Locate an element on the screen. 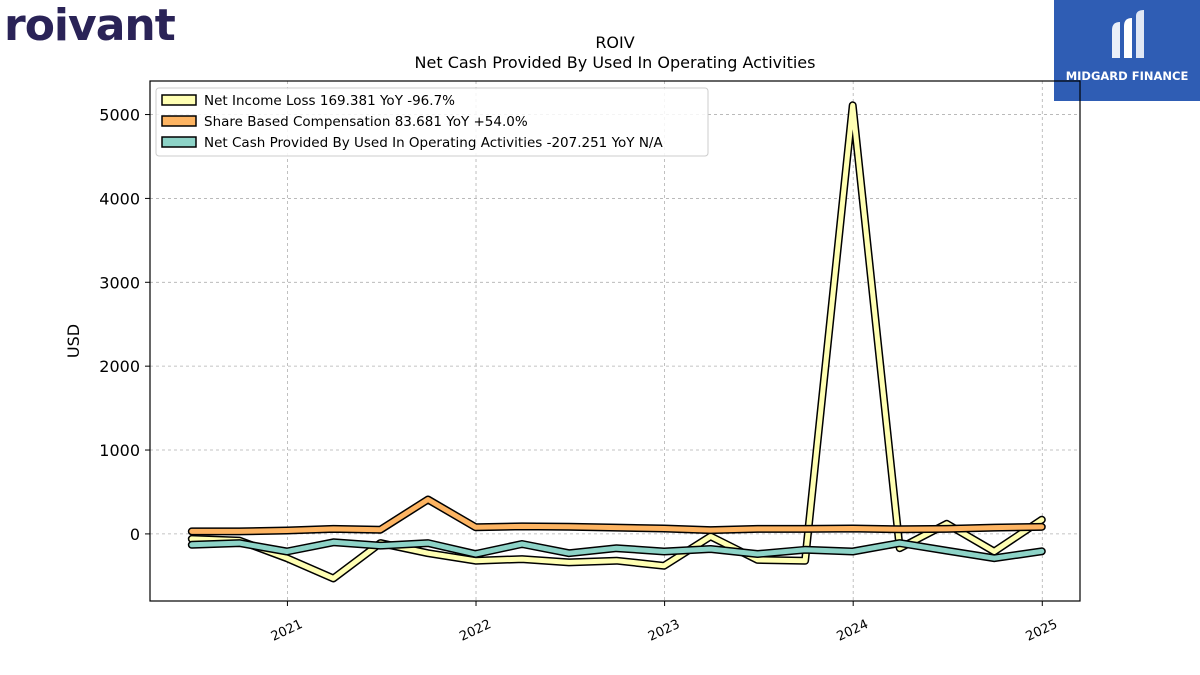 This screenshot has width=1200, height=675. x-tick-label: 2024 is located at coordinates (853, 631).